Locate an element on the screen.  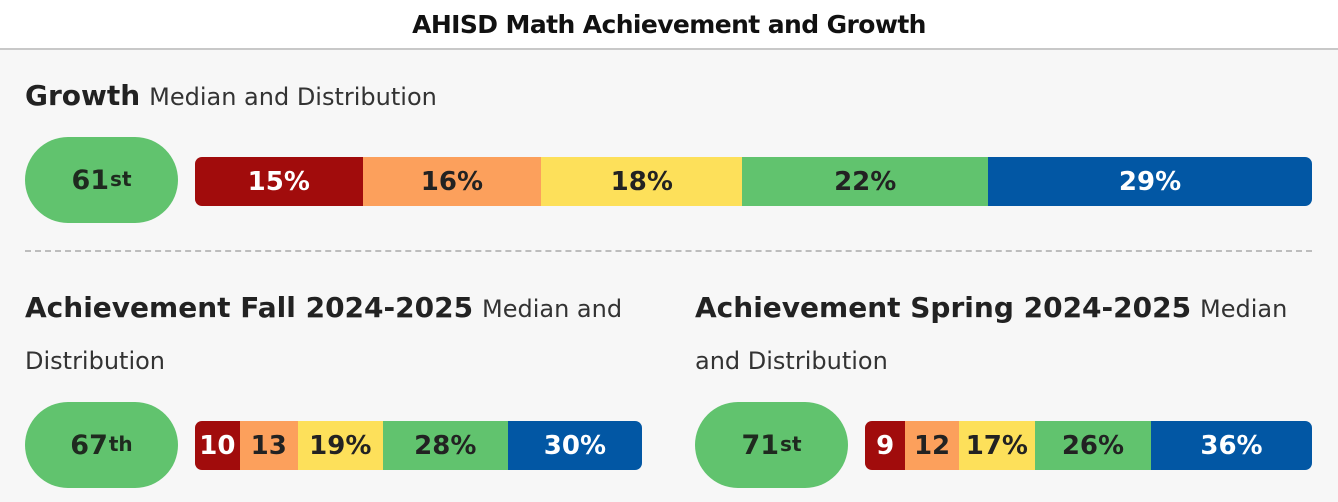
section-divider is located at coordinates (668, 251).